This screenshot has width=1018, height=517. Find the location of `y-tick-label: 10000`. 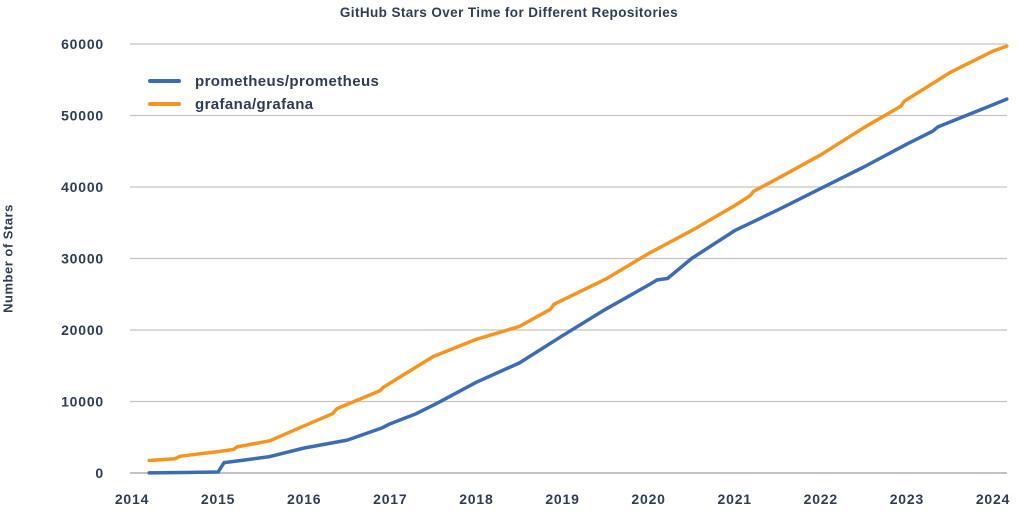

y-tick-label: 10000 is located at coordinates (82, 402).